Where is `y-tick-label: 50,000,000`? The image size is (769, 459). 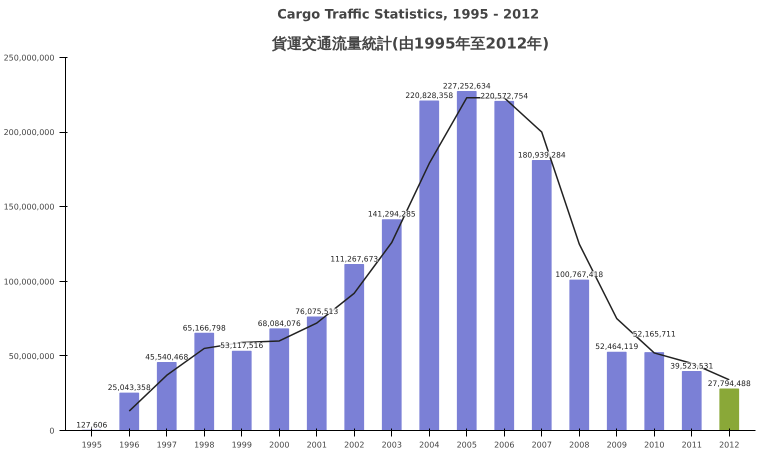 y-tick-label: 50,000,000 is located at coordinates (31, 356).